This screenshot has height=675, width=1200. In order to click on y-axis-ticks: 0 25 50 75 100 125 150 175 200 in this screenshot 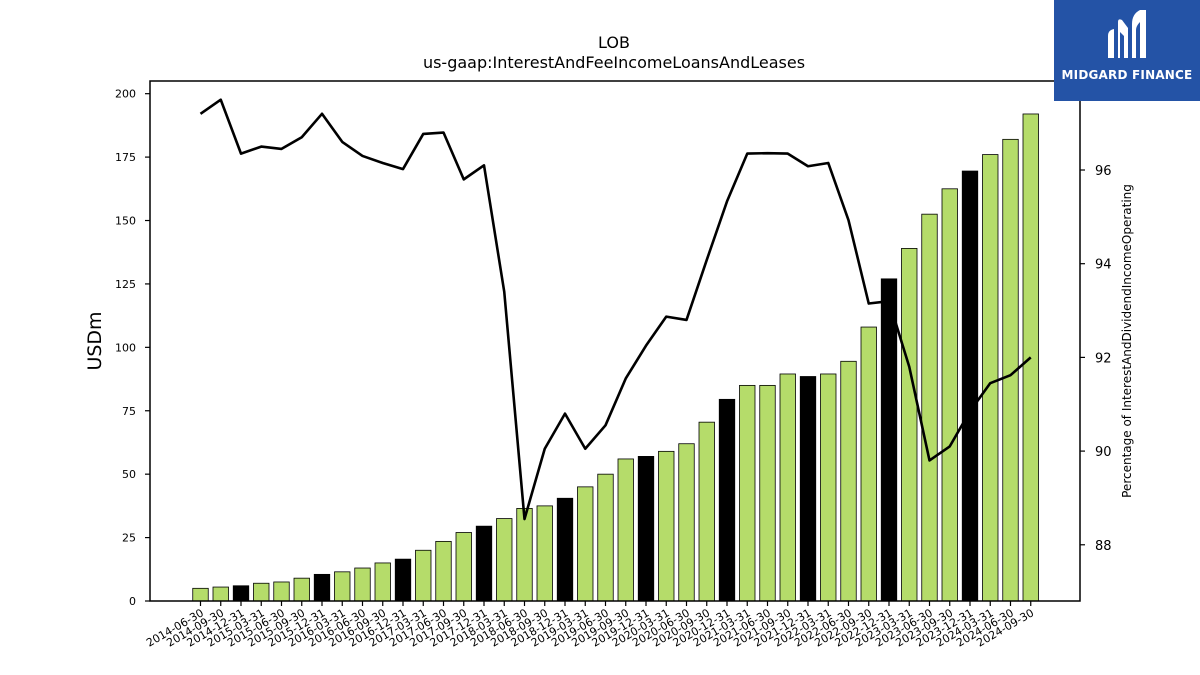, I will do `click(132, 348)`.